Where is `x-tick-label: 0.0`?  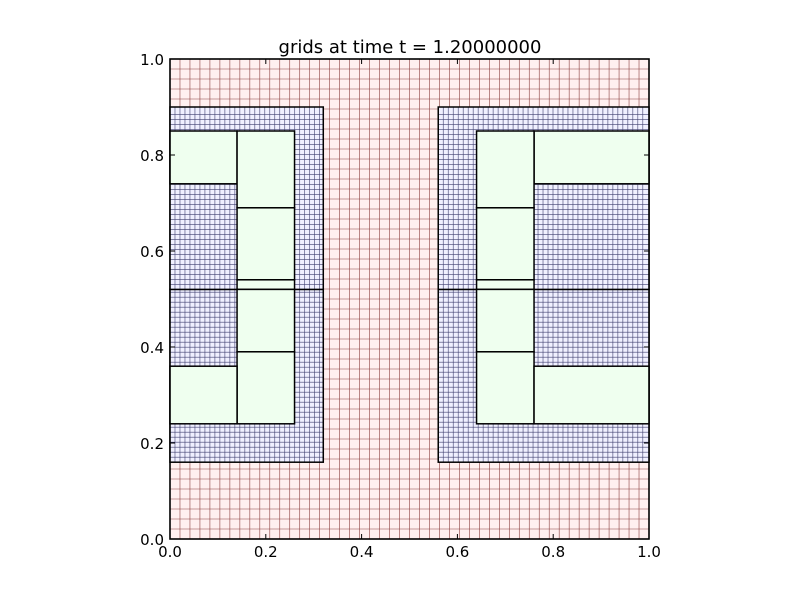
x-tick-label: 0.0 is located at coordinates (170, 552).